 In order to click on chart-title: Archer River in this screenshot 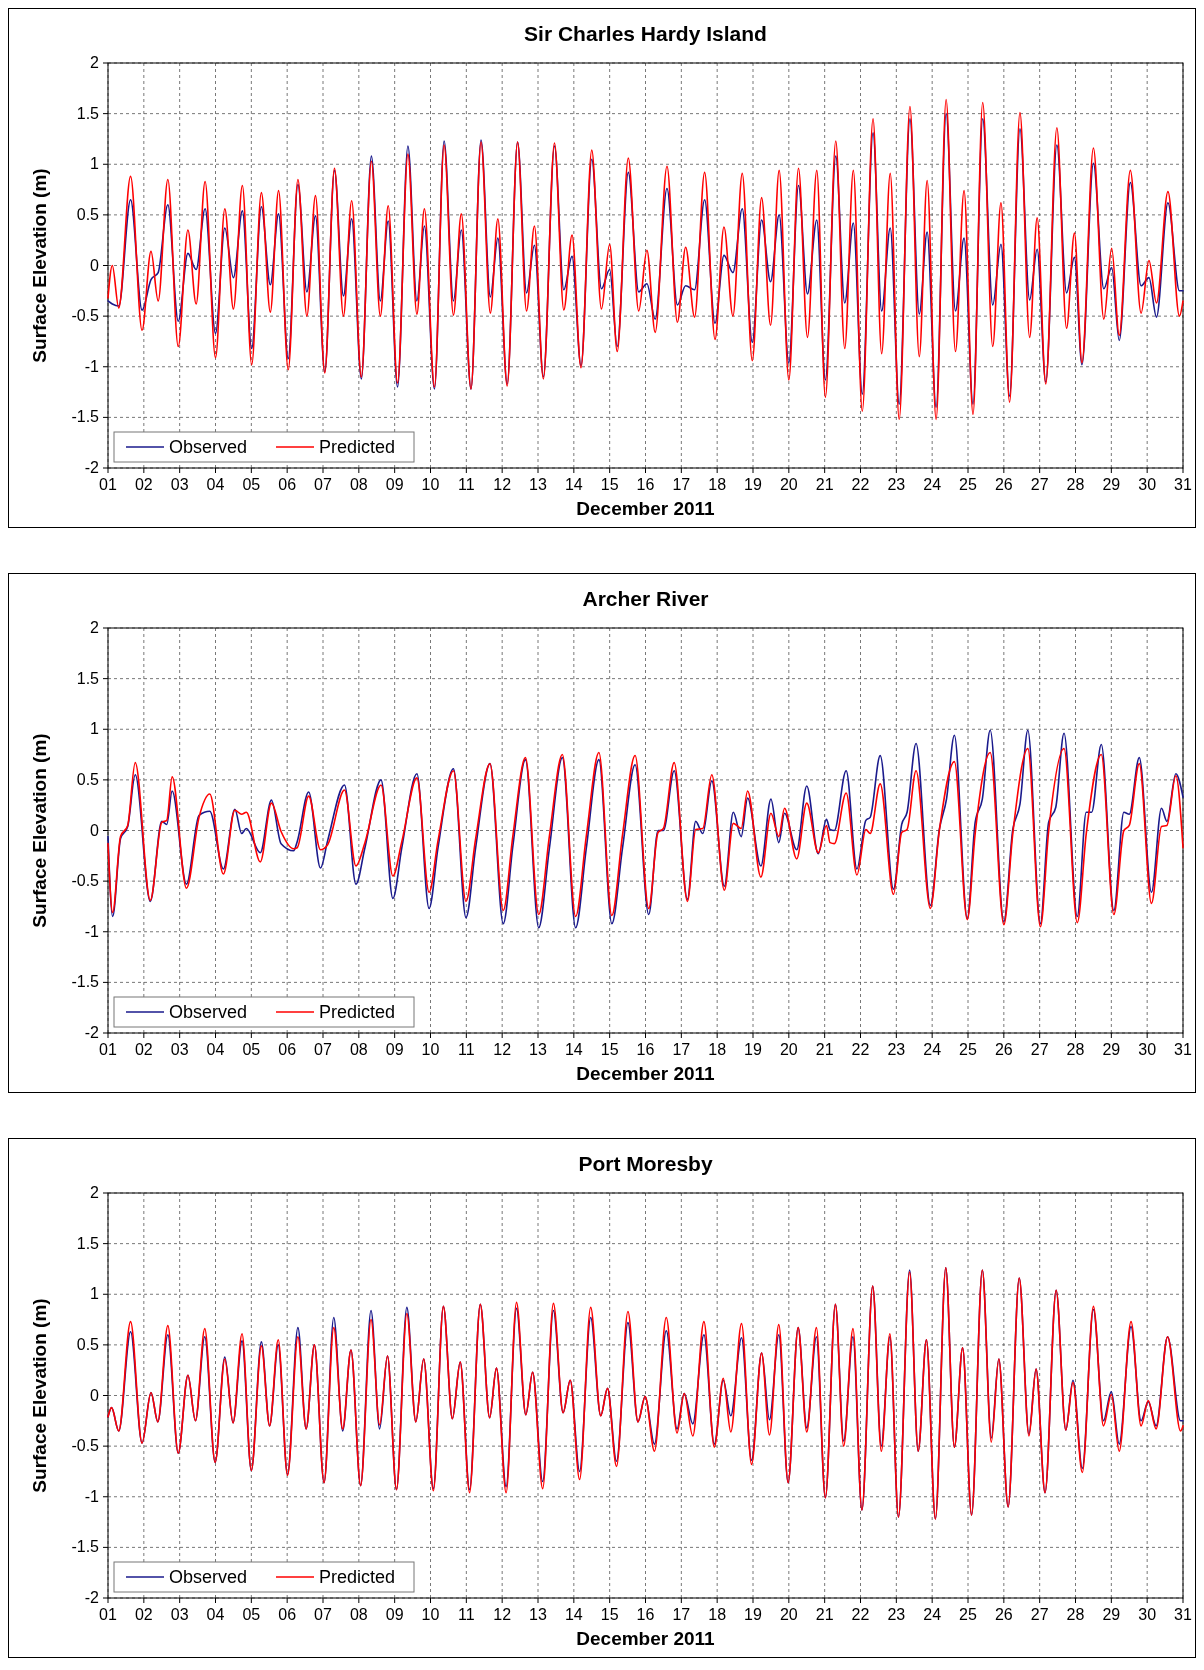, I will do `click(645, 598)`.